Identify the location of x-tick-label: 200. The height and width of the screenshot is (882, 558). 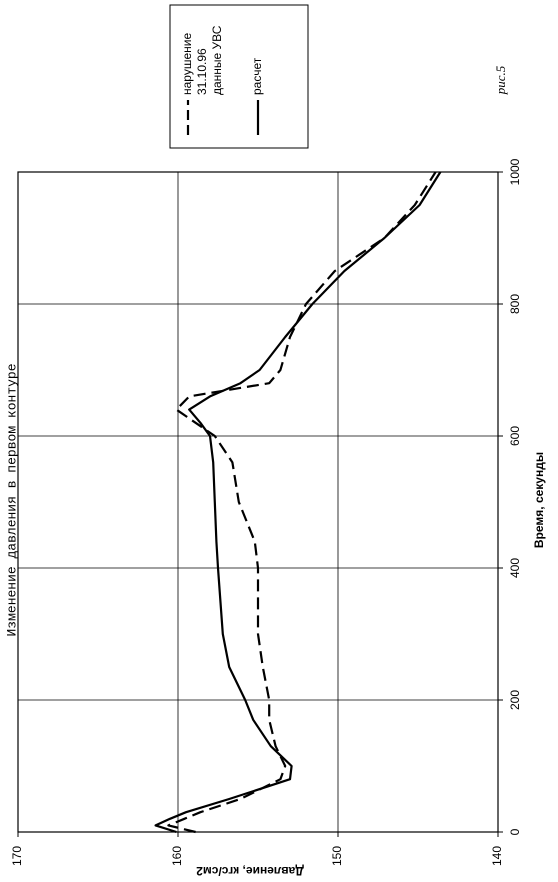
(515, 700).